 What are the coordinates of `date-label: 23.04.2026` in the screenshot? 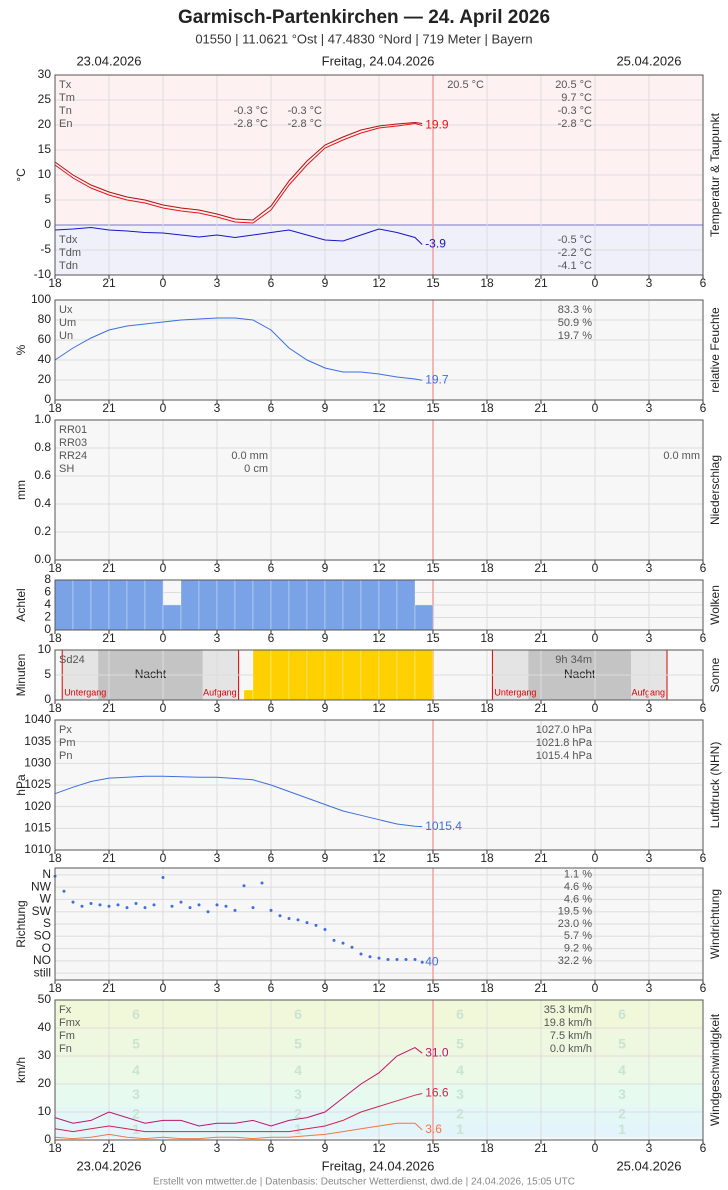 It's located at (108, 1165).